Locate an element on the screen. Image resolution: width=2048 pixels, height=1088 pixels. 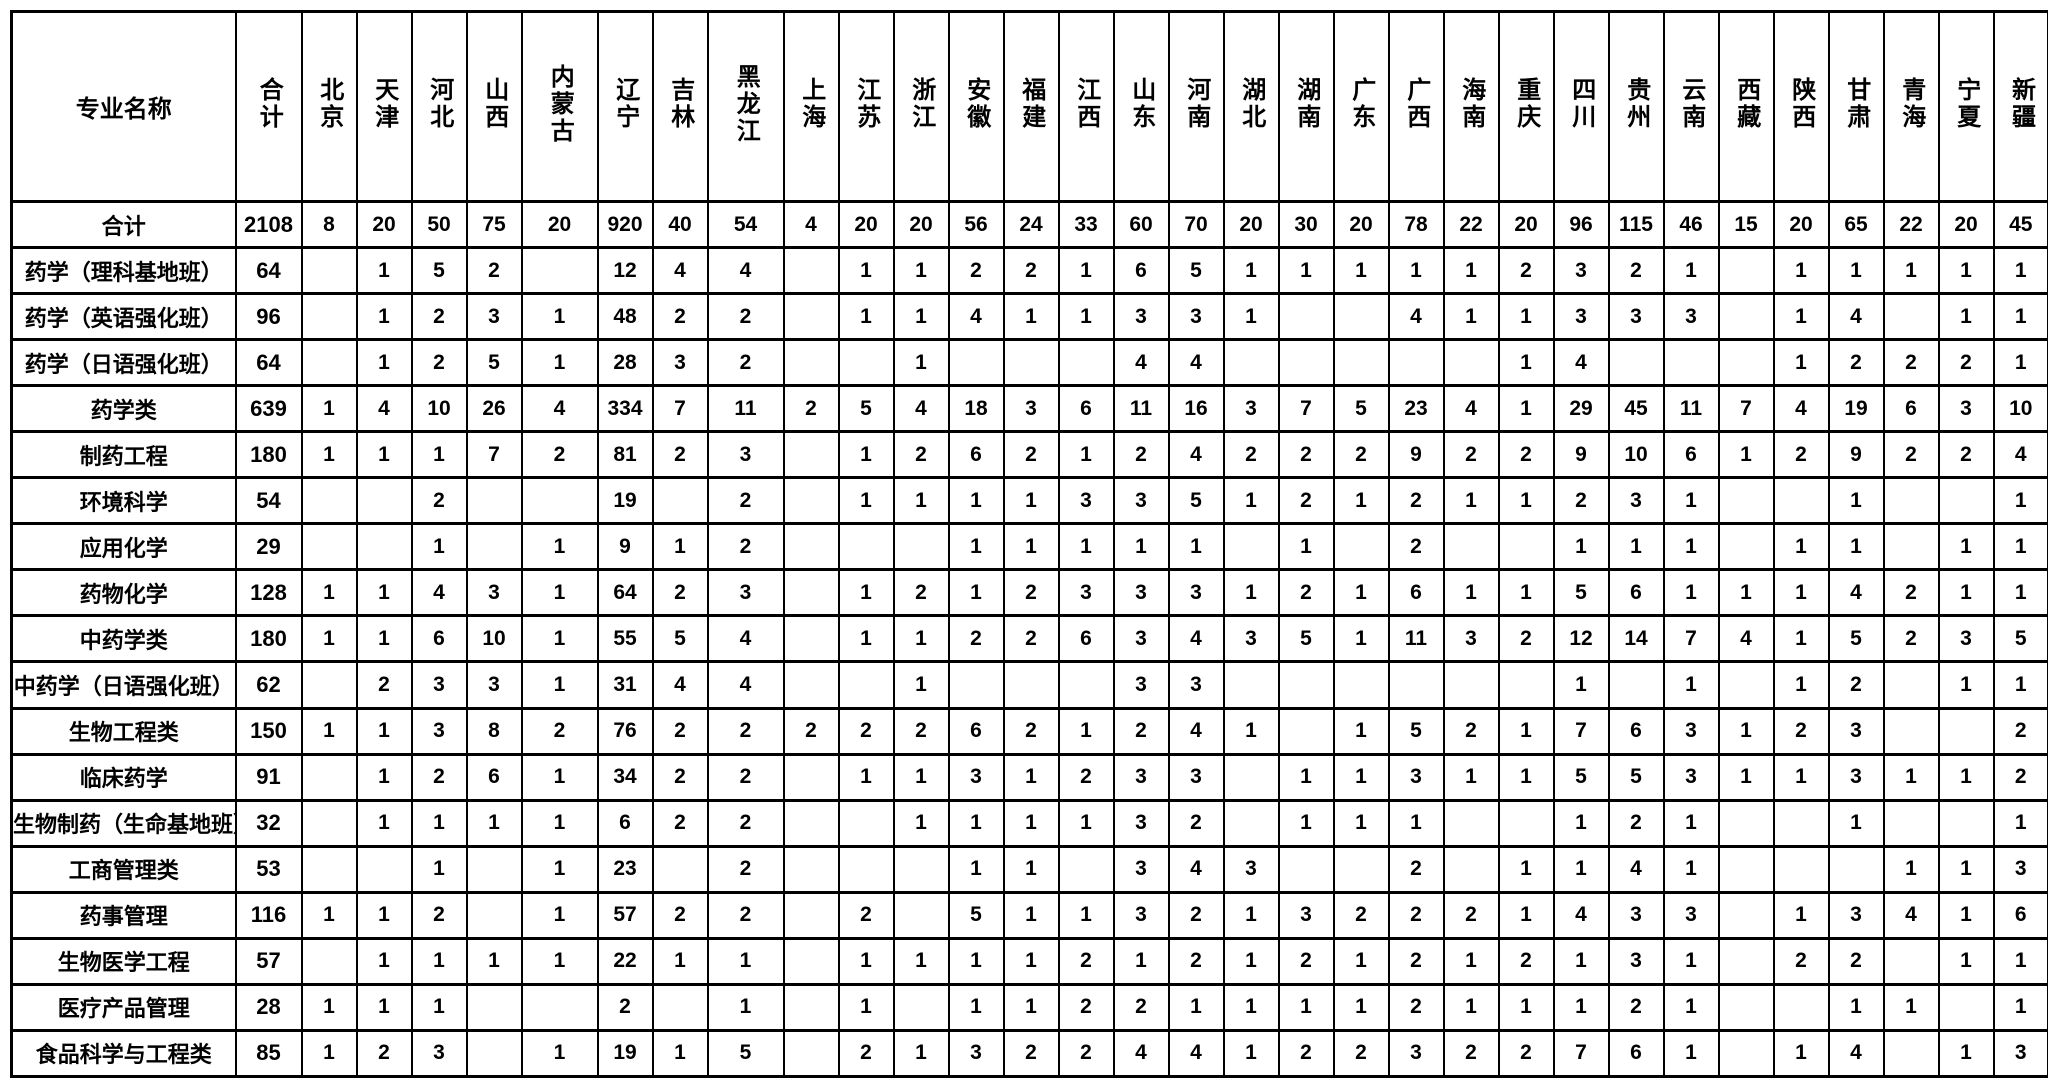
value-cell: 56 is located at coordinates (976, 224).